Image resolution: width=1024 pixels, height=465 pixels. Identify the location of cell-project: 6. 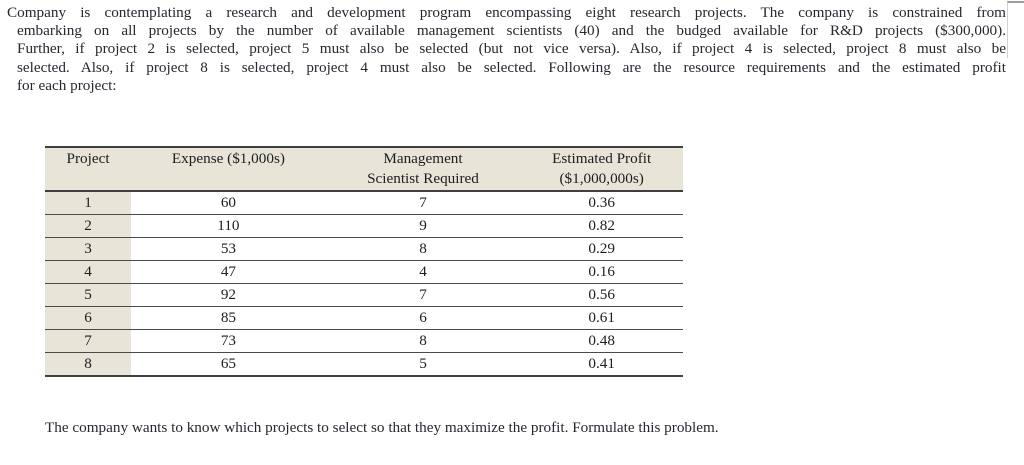
(88, 318).